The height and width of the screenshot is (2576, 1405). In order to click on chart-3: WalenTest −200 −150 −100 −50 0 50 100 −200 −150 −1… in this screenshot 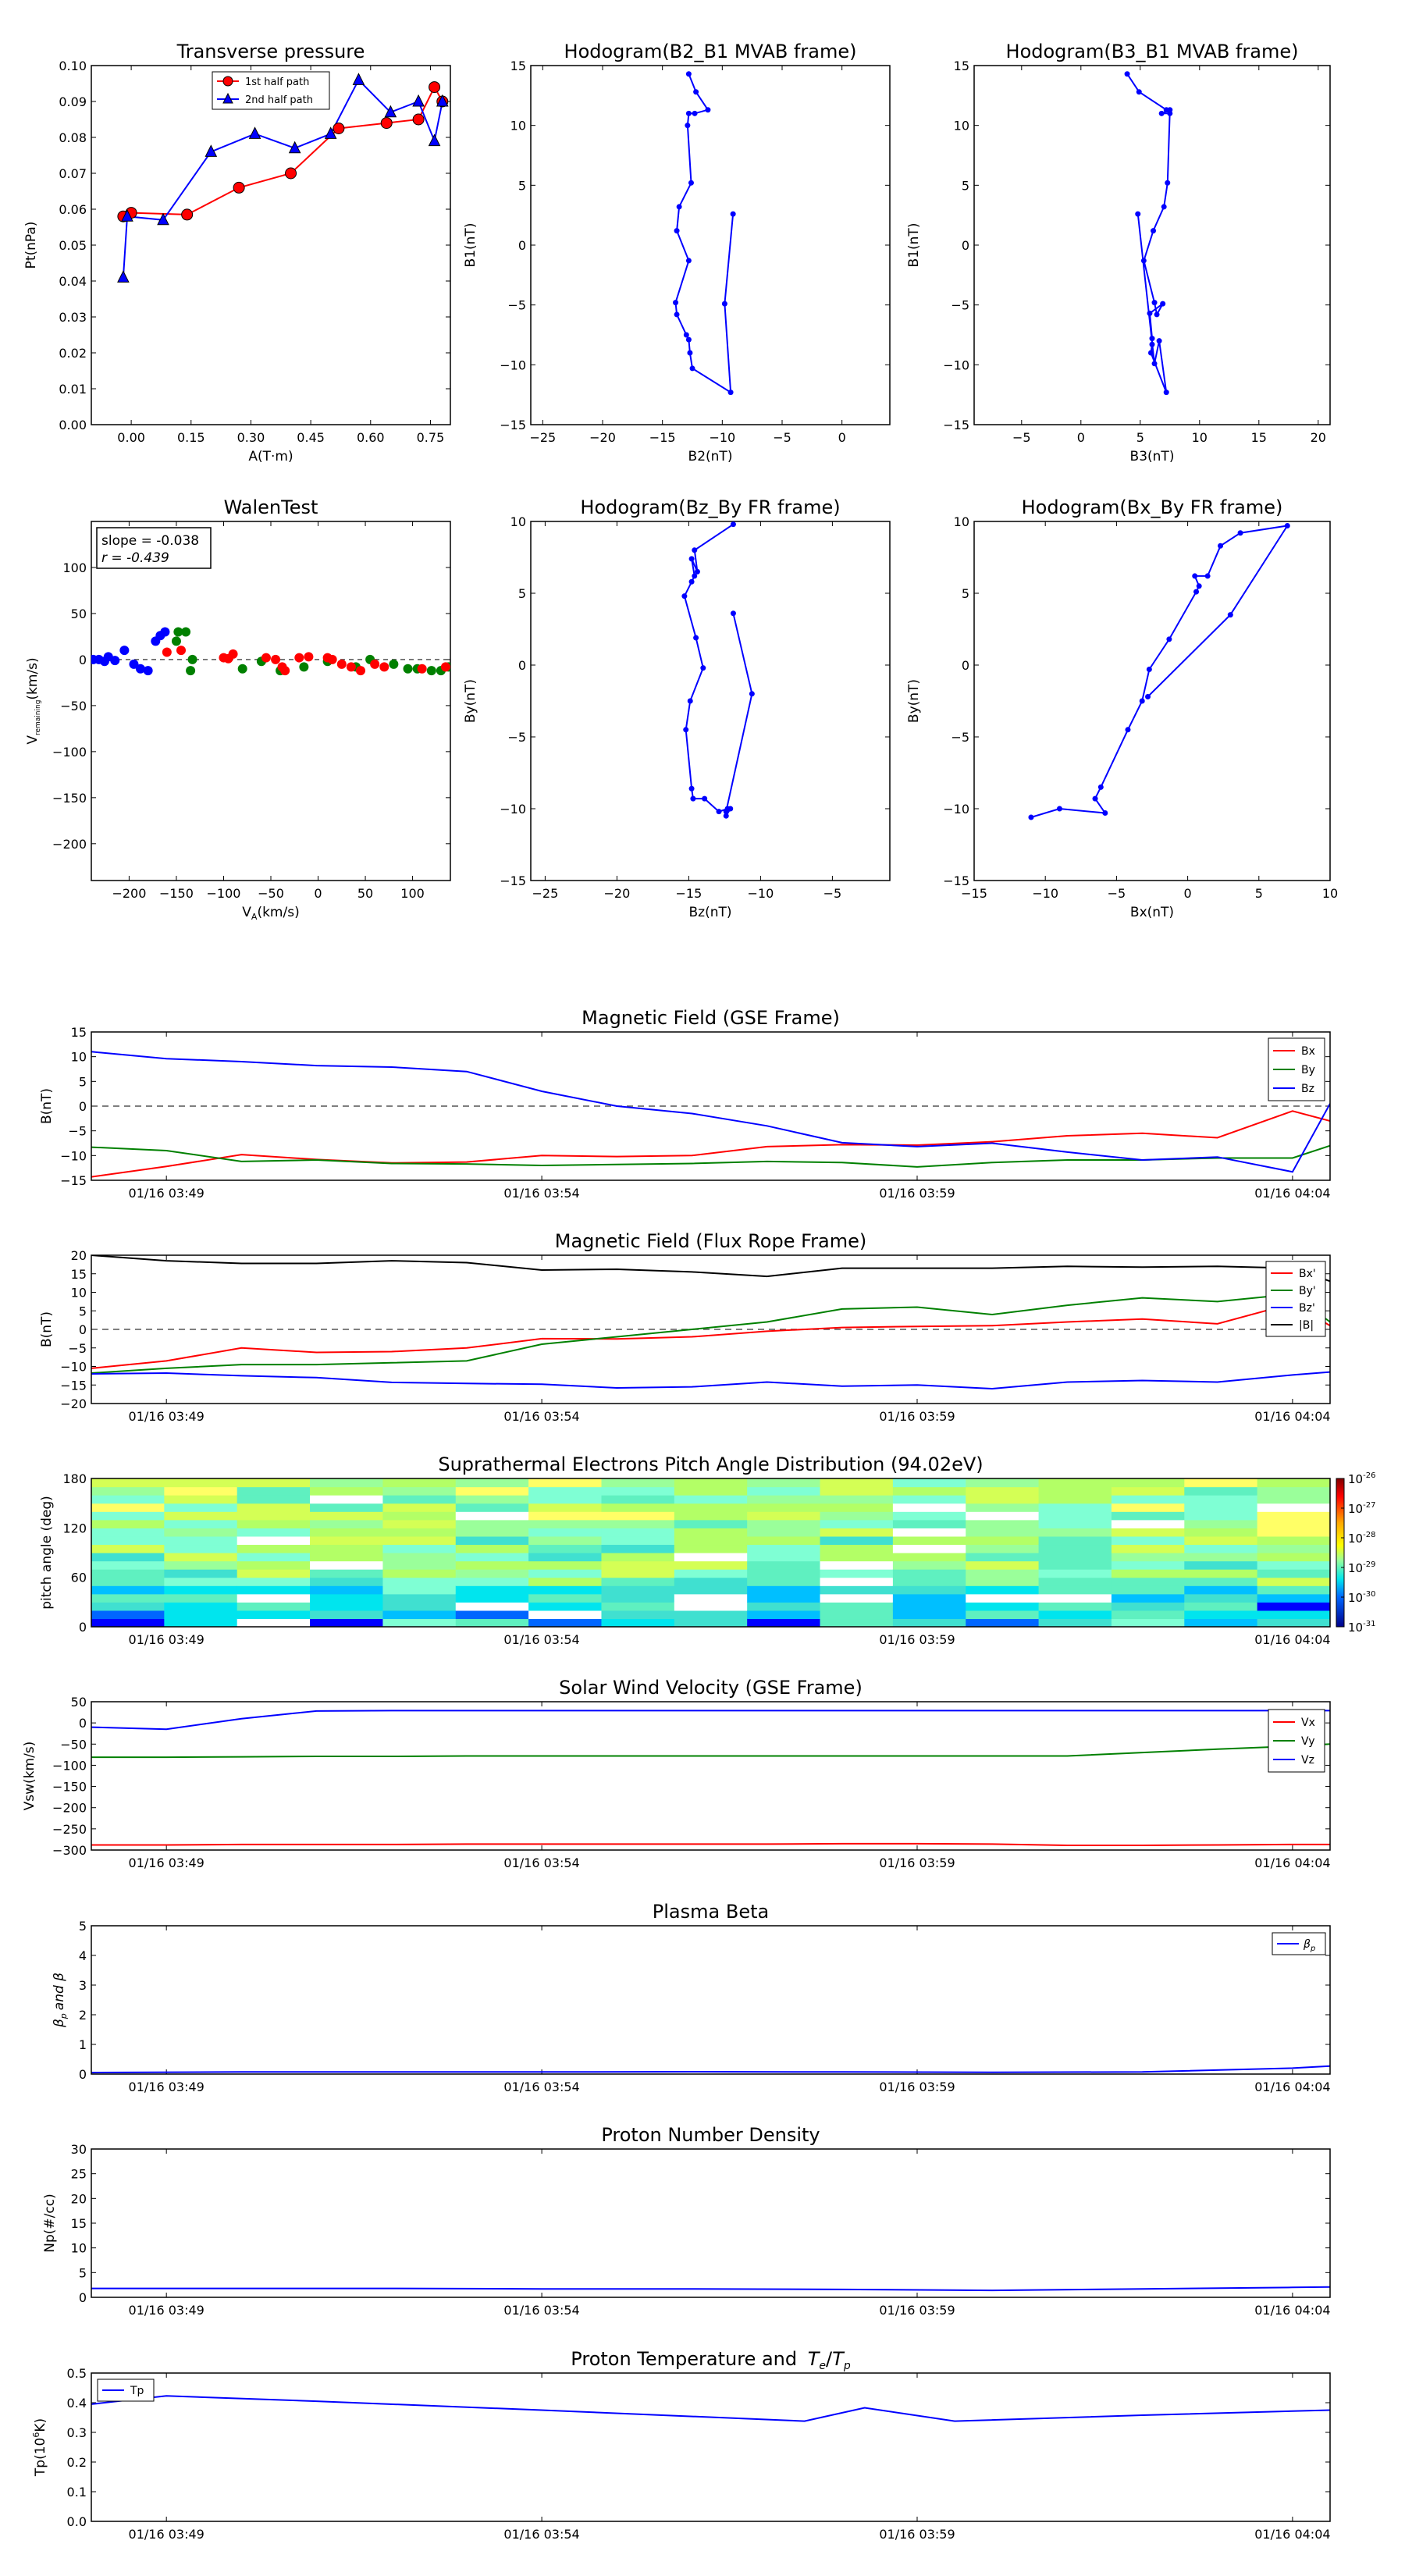, I will do `click(238, 709)`.